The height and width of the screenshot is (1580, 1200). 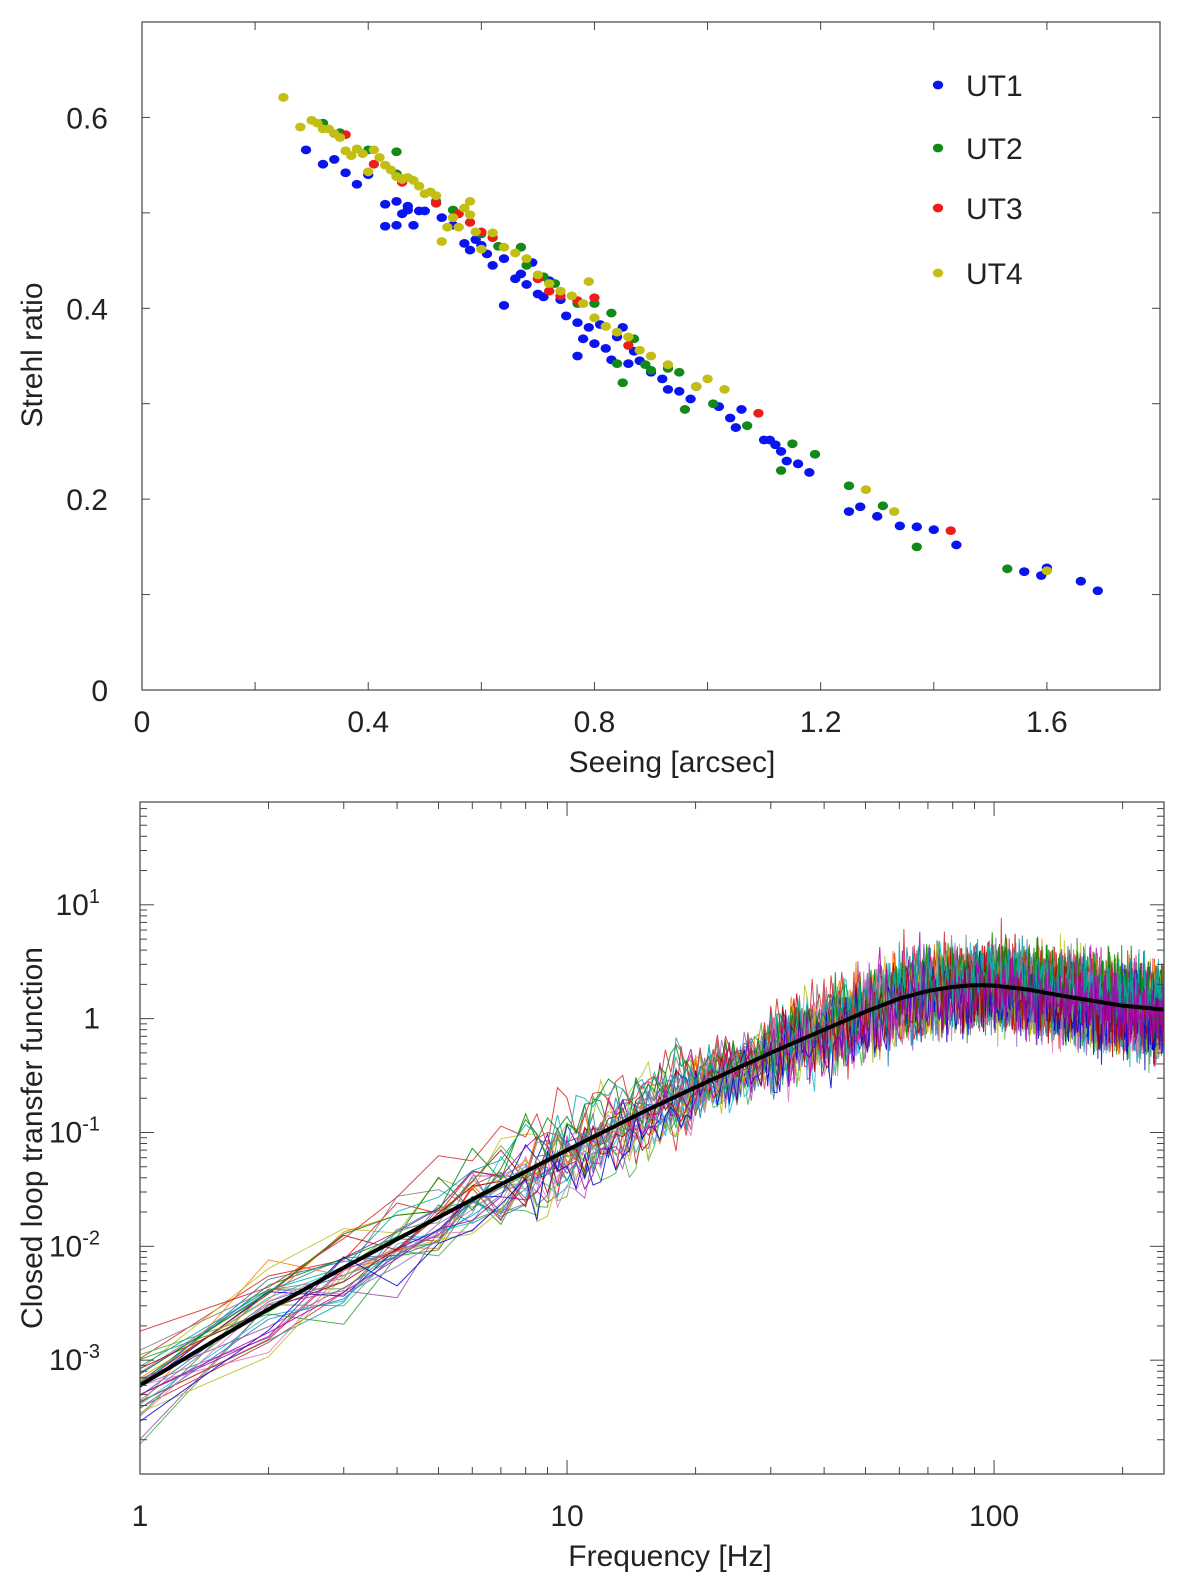 I want to click on chart1-y-tick-label: 0.2, so click(x=87, y=500).